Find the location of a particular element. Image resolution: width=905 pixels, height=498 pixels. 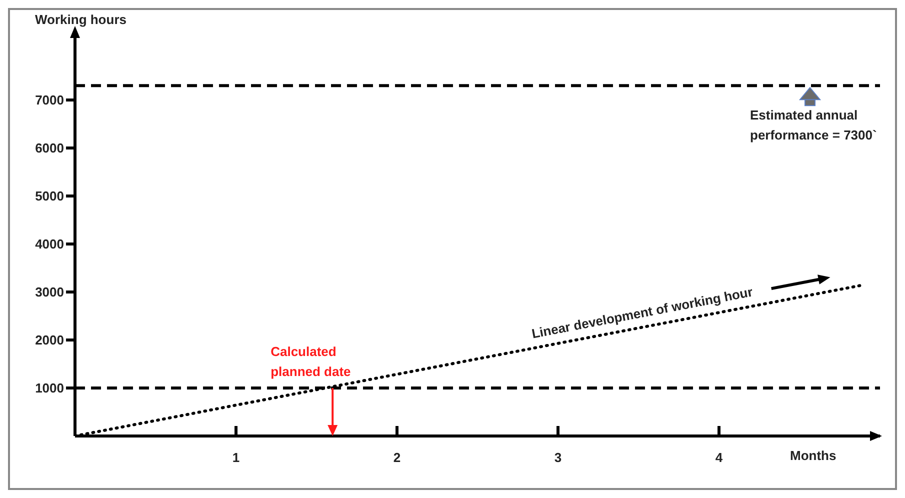

y-tick-label: 5000 is located at coordinates (49, 196).